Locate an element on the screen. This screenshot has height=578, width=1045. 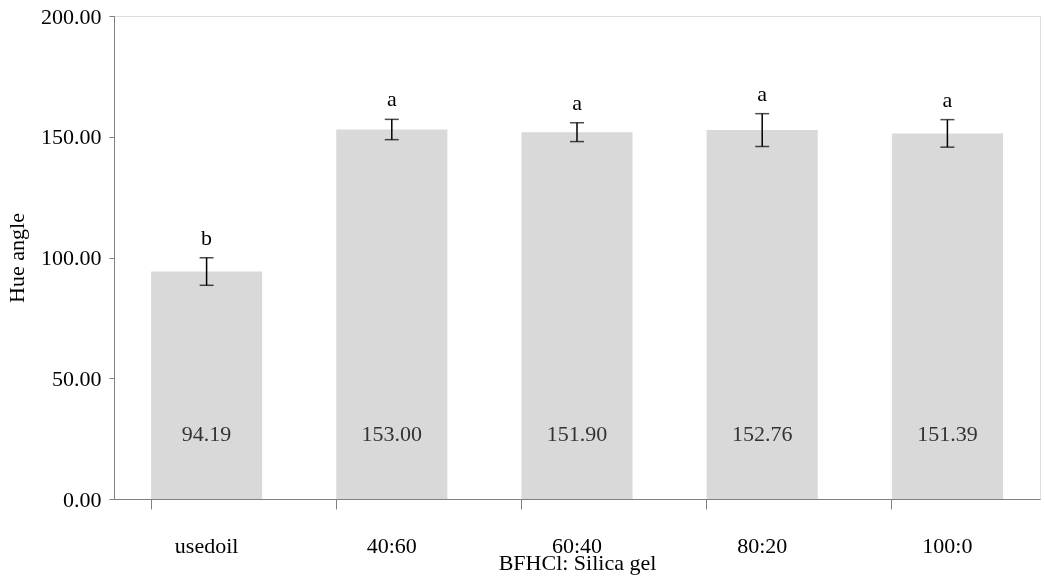
y-axis-title: Hue angle is located at coordinates (16, 258).